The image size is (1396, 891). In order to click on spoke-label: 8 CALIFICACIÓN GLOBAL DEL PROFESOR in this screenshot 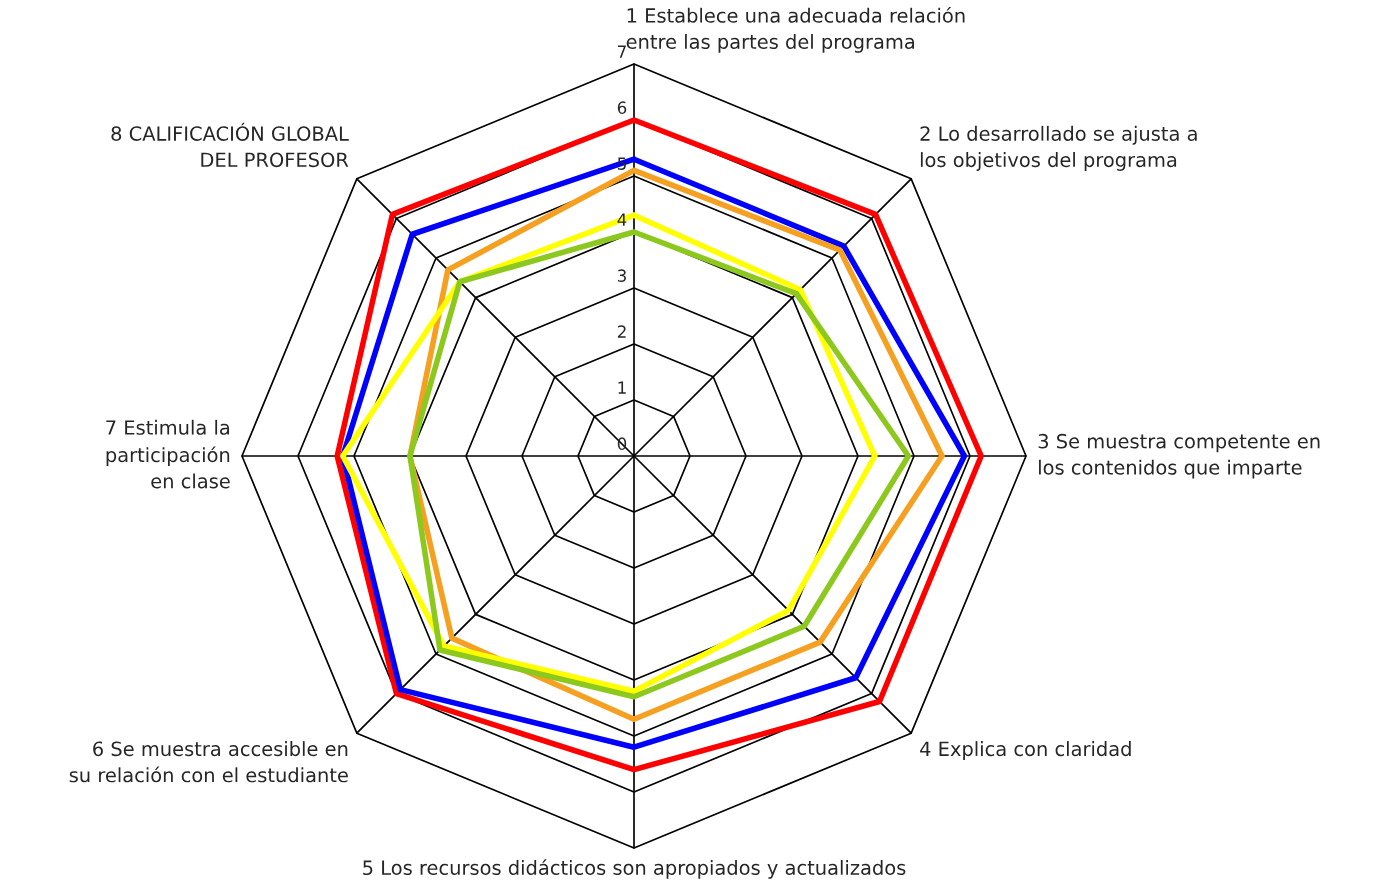, I will do `click(230, 145)`.